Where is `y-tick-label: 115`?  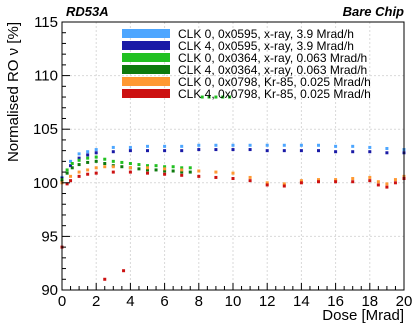
y-tick-label: 115 is located at coordinates (46, 22).